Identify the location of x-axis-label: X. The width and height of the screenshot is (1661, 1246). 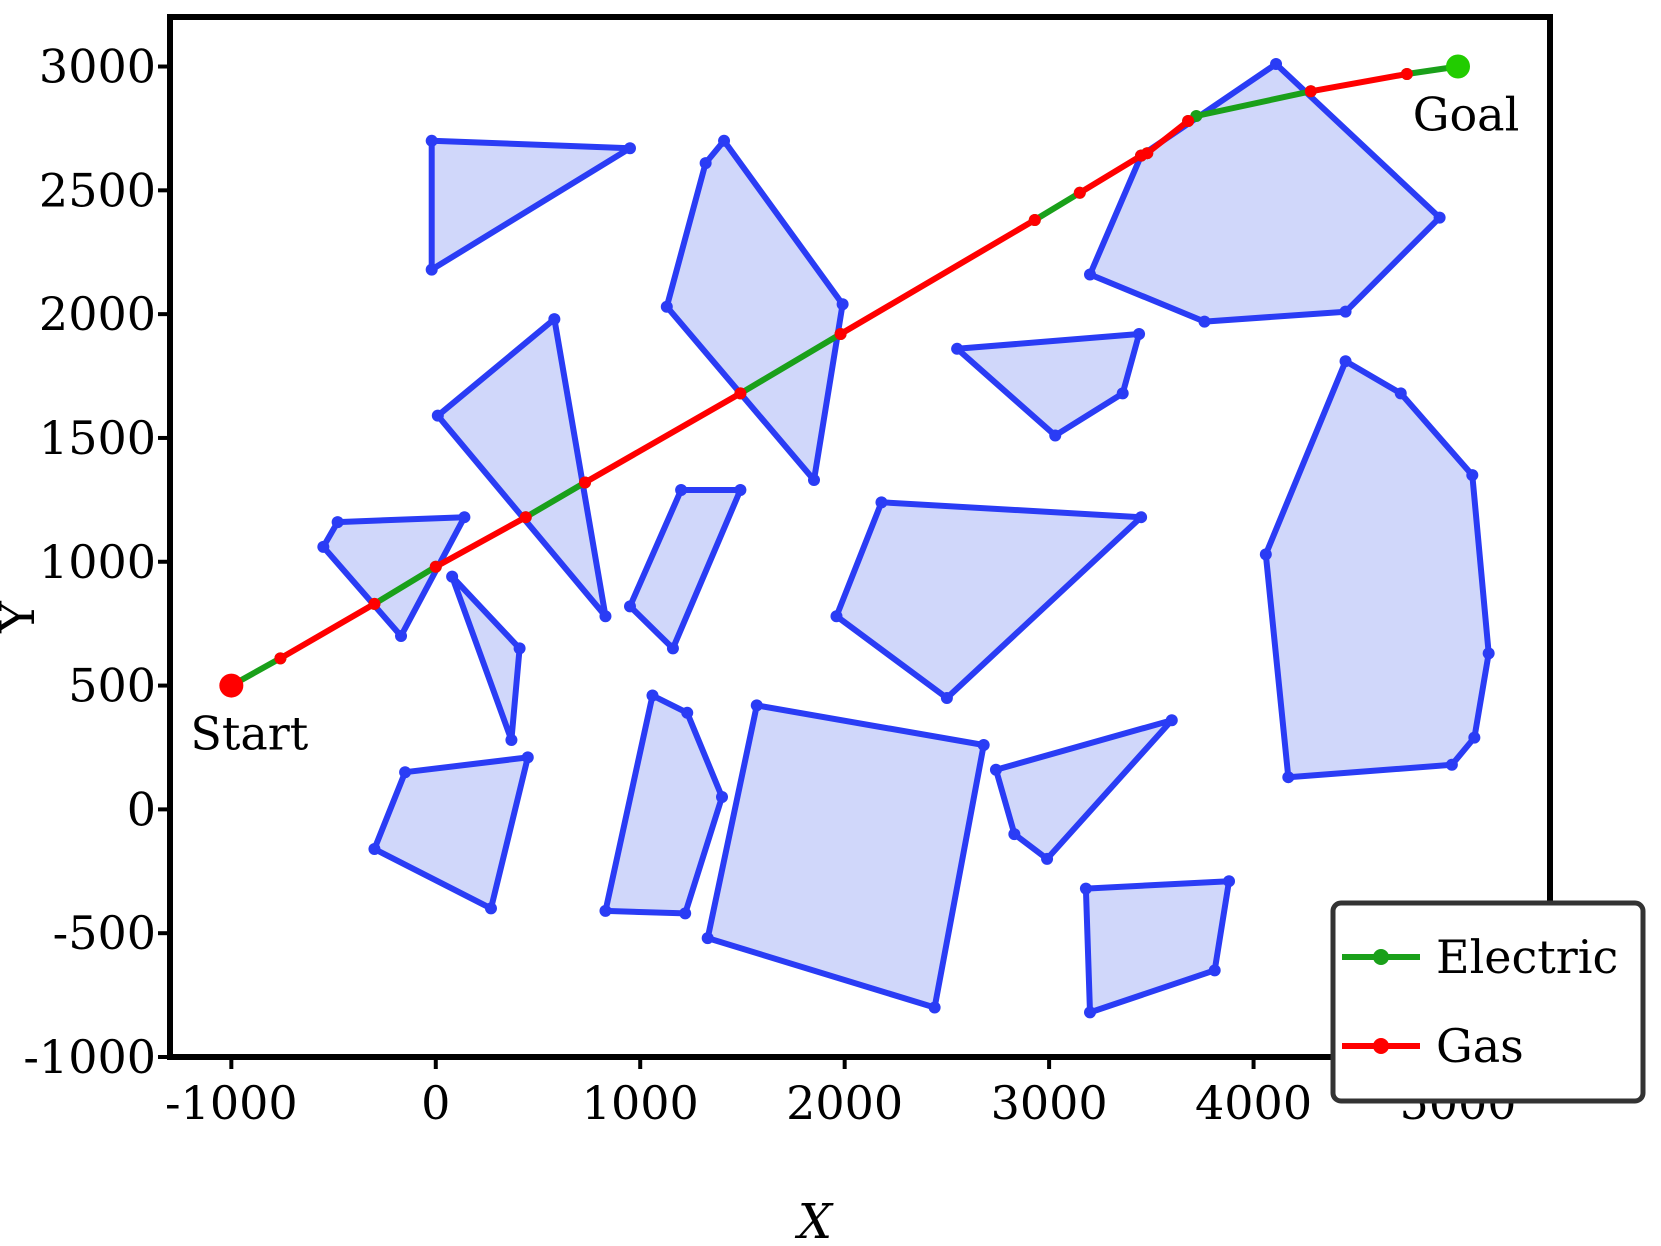
(814, 1220).